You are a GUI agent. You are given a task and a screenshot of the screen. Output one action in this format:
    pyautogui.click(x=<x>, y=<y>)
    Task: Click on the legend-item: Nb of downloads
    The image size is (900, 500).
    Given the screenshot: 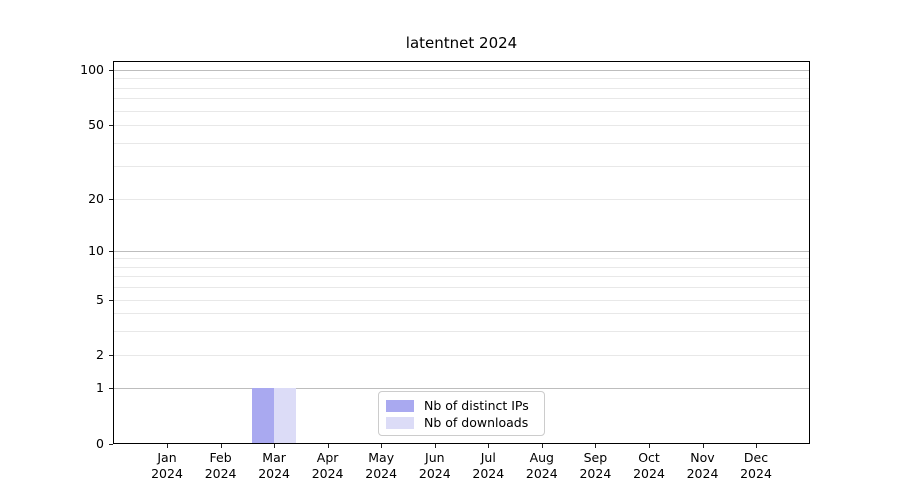 What is the action you would take?
    pyautogui.click(x=461, y=422)
    